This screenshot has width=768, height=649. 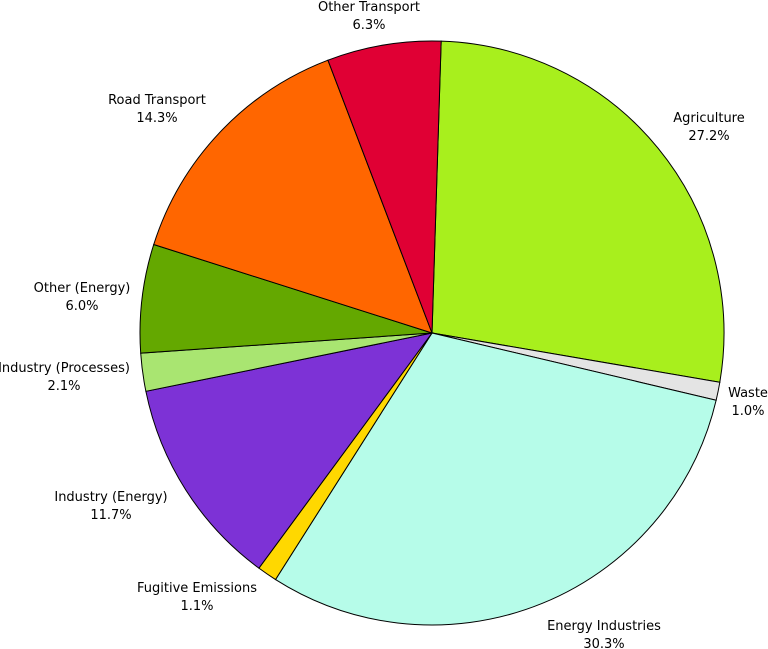 I want to click on slice-industry-energy, so click(x=289, y=450).